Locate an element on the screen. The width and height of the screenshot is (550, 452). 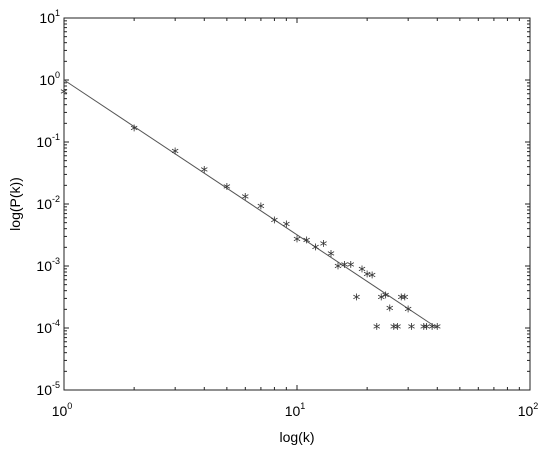
y-tick-label: 10⁻³ is located at coordinates (48, 265).